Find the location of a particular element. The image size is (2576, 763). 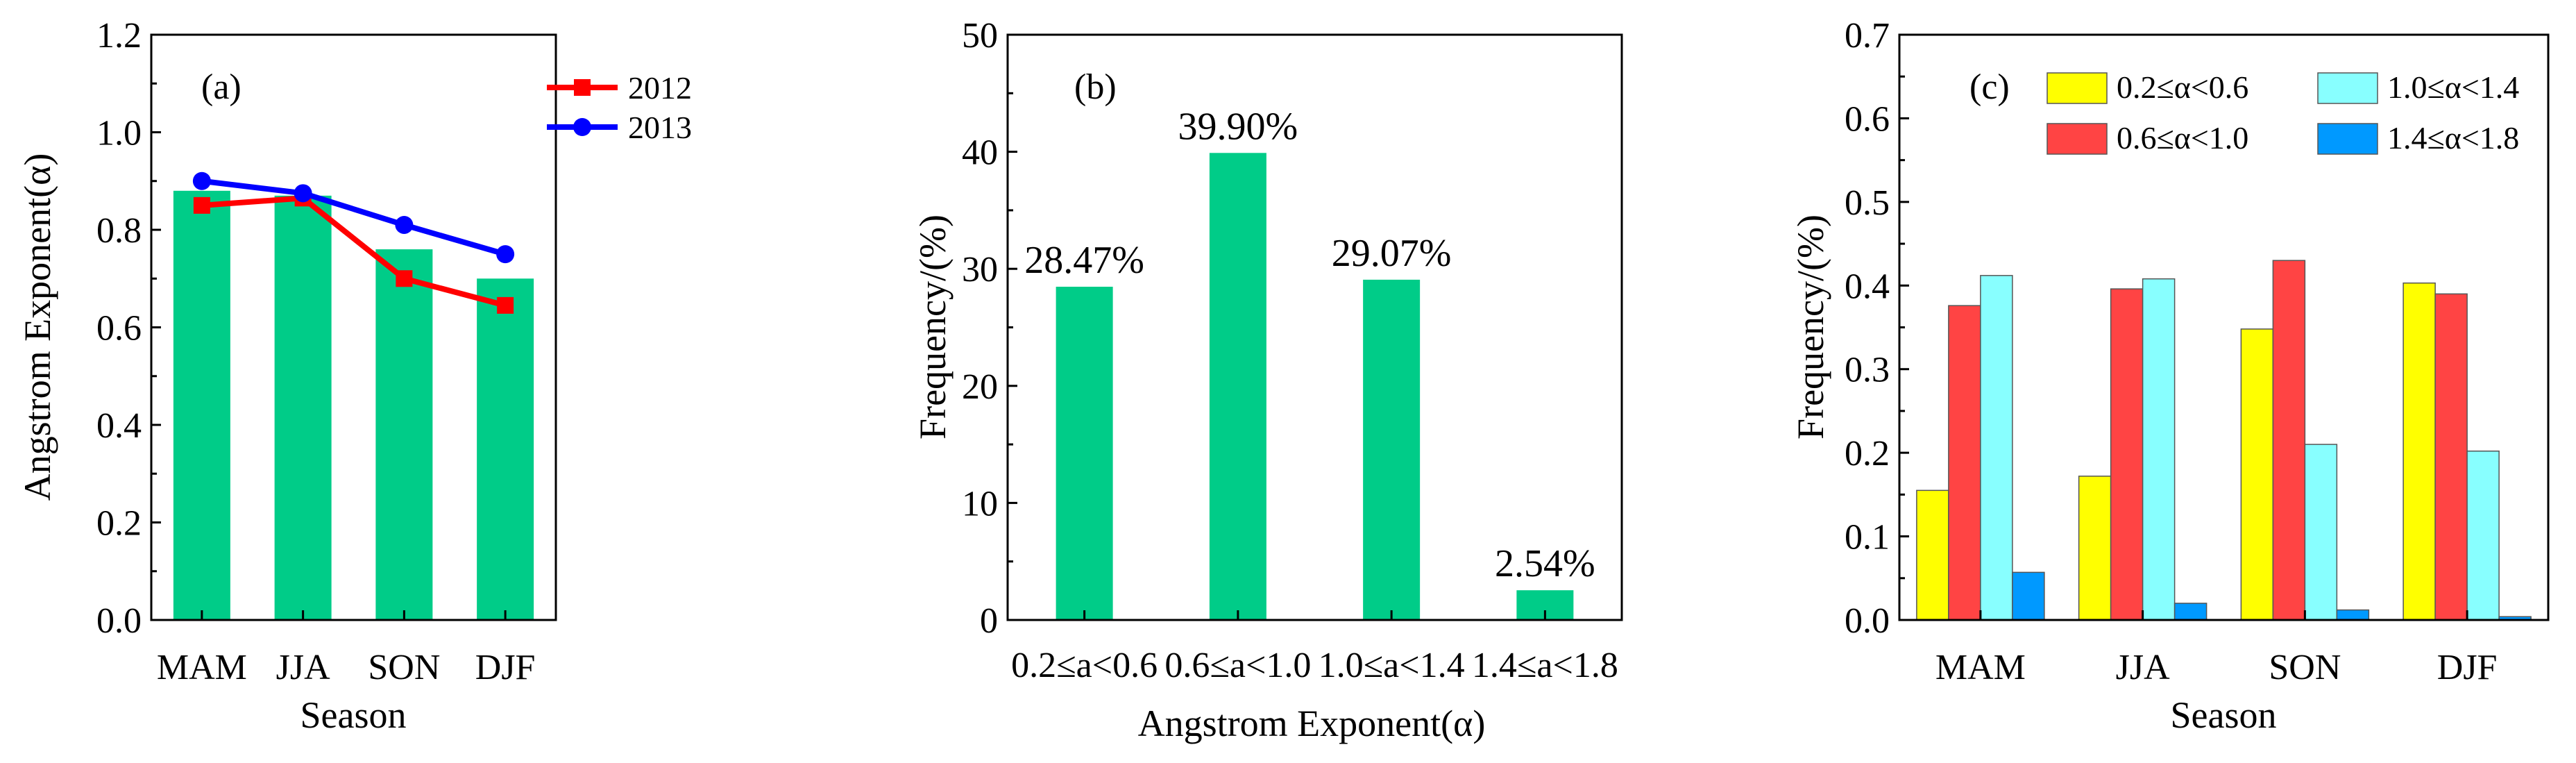

panel-b-label: (b) is located at coordinates (1095, 87).